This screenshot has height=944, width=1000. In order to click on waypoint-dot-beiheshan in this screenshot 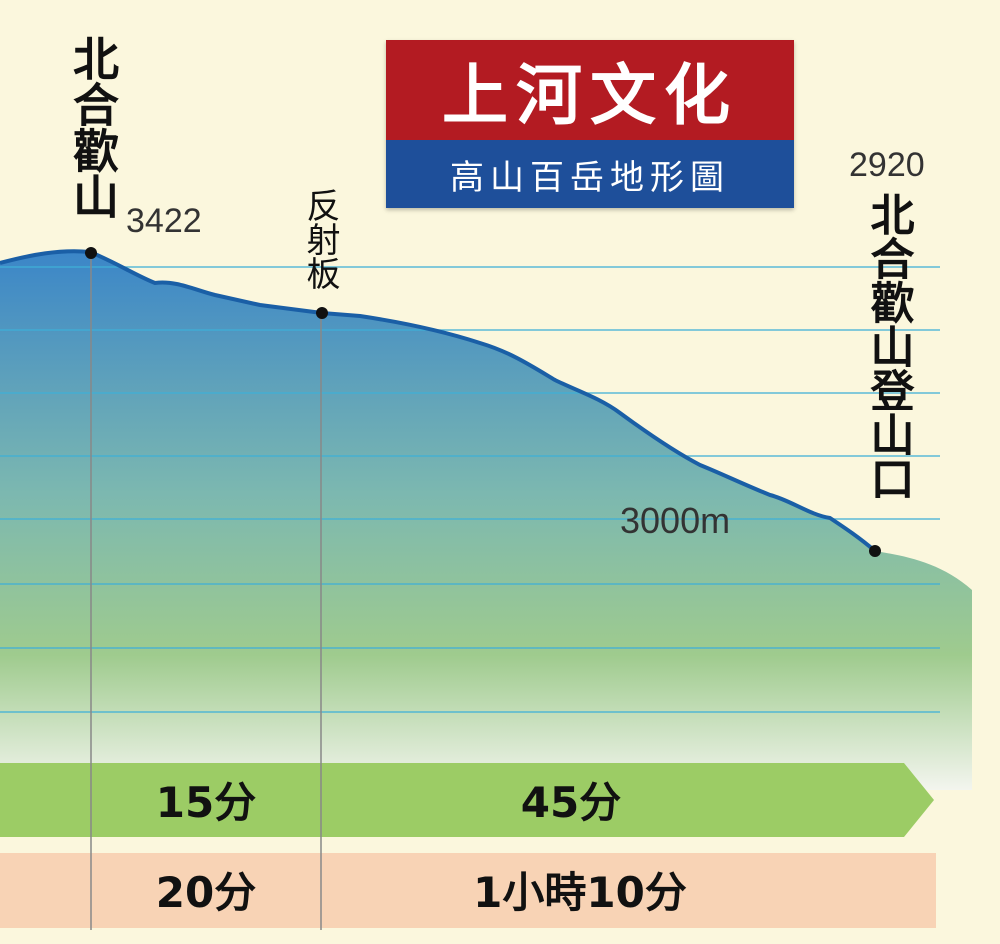, I will do `click(91, 253)`.